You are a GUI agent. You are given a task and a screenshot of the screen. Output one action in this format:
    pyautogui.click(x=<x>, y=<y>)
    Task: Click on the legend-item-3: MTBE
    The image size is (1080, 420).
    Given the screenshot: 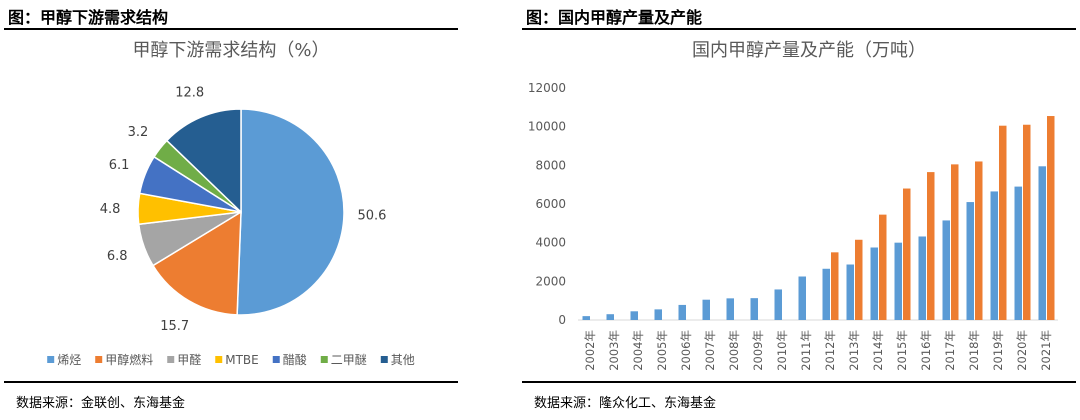 What is the action you would take?
    pyautogui.click(x=237, y=360)
    